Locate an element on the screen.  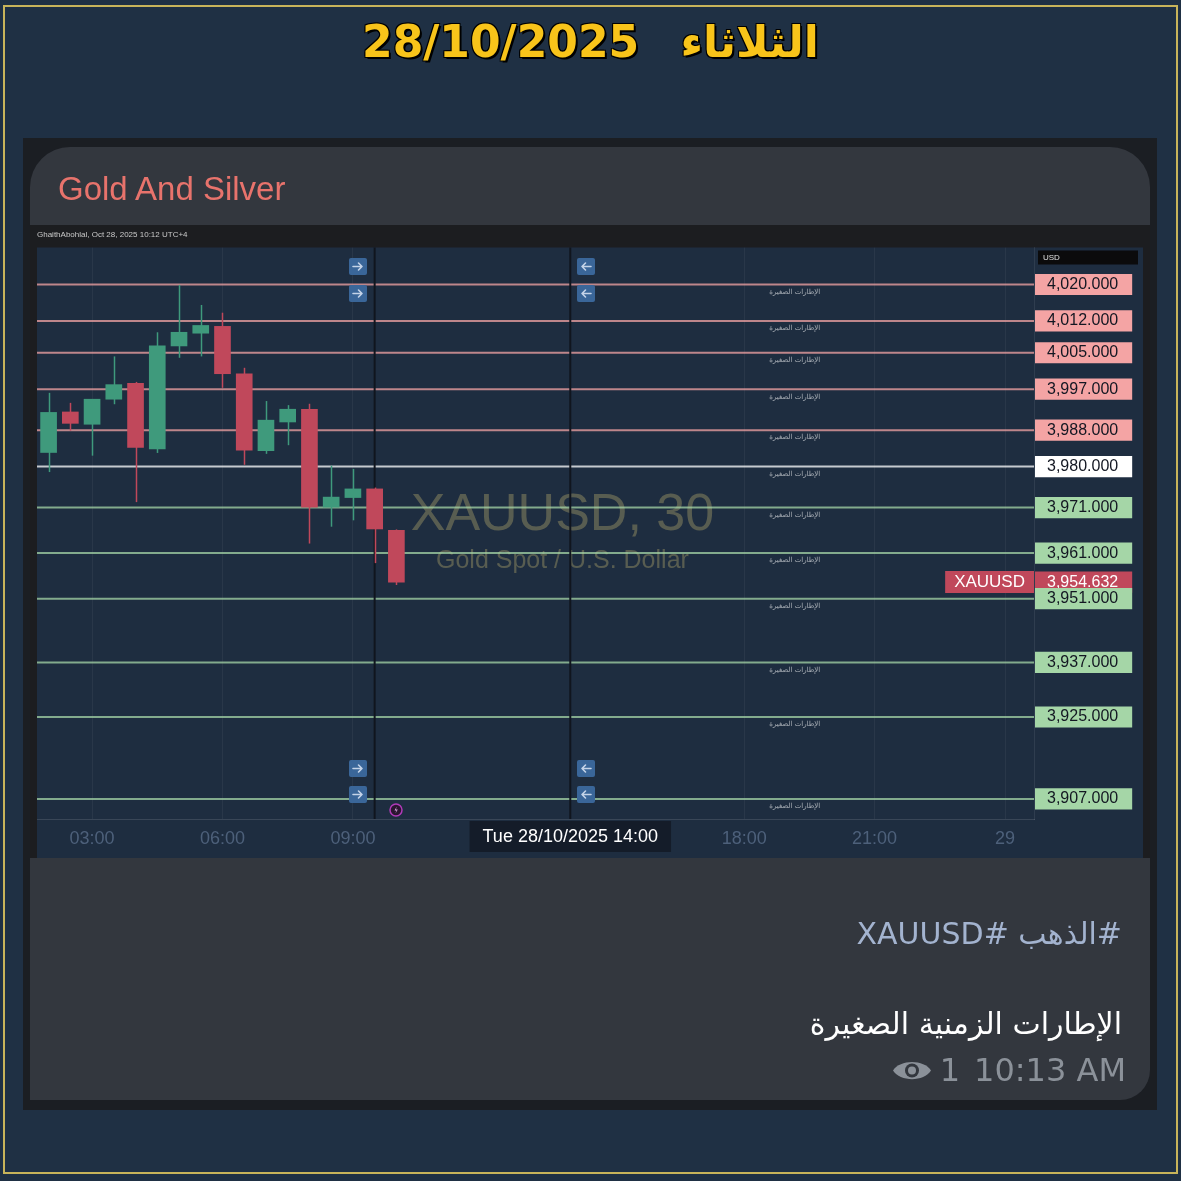
y-tick-label: 3,997.000 is located at coordinates (1083, 388).